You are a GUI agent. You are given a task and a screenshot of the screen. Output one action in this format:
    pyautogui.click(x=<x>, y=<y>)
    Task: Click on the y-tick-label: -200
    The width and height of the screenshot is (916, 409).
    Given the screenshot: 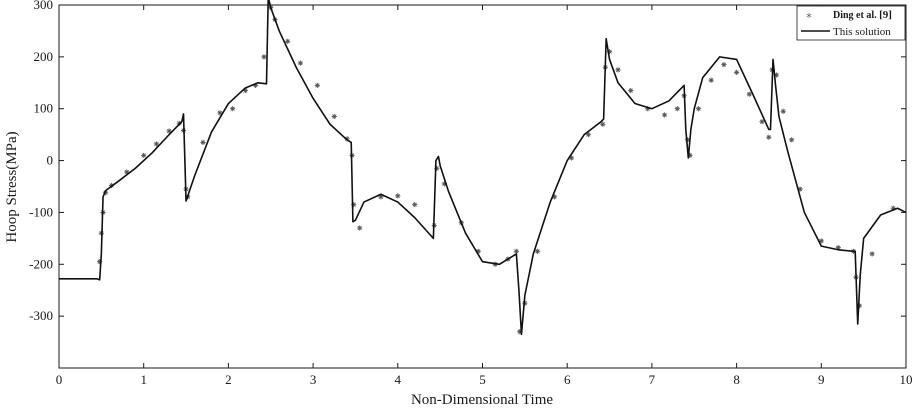 What is the action you would take?
    pyautogui.click(x=41, y=263)
    